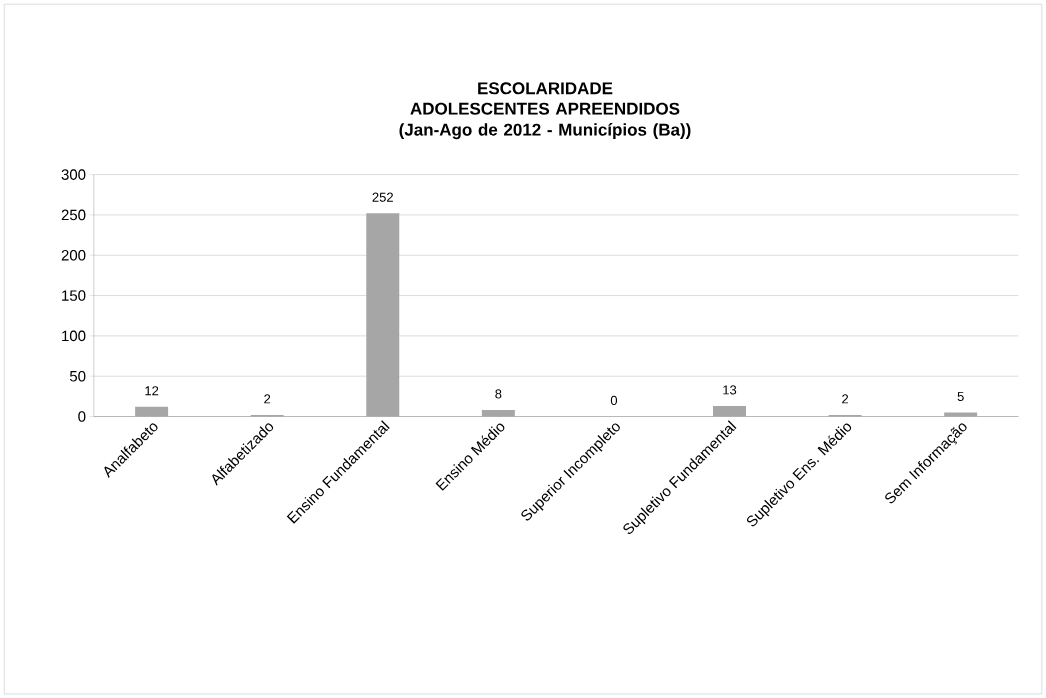 The height and width of the screenshot is (698, 1046). What do you see at coordinates (77, 376) in the screenshot?
I see `y-tick-label: 50` at bounding box center [77, 376].